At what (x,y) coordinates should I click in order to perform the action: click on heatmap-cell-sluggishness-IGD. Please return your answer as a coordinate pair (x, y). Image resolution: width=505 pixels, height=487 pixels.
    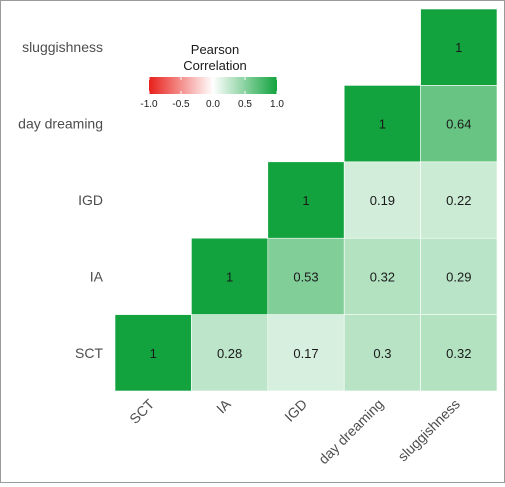
    Looking at the image, I should click on (459, 200).